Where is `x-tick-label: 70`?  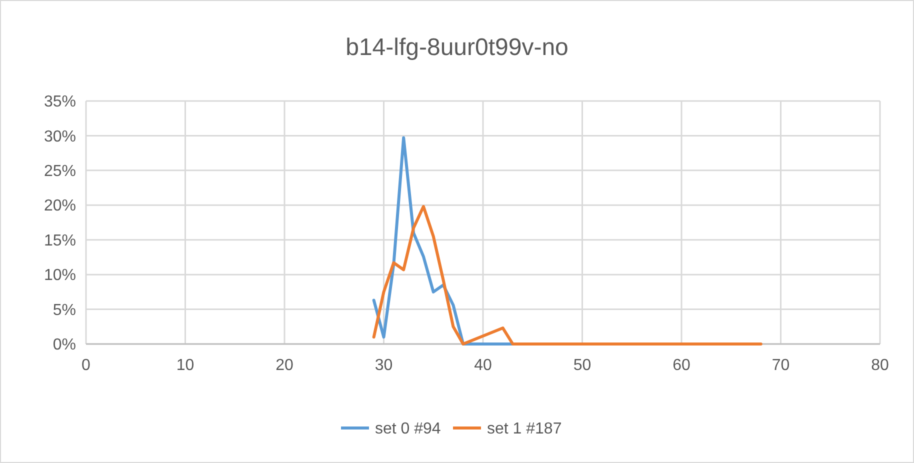
x-tick-label: 70 is located at coordinates (781, 365).